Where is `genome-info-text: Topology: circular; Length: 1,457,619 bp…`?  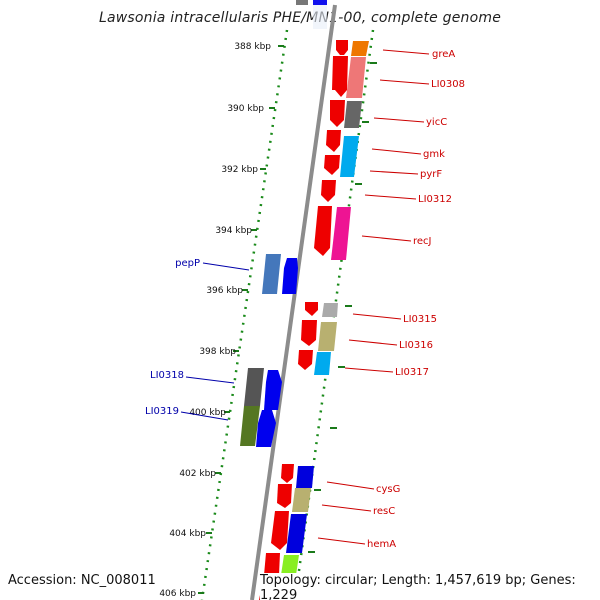
genome-info-text: Topology: circular; Length: 1,457,619 bp… is located at coordinates (430, 586).